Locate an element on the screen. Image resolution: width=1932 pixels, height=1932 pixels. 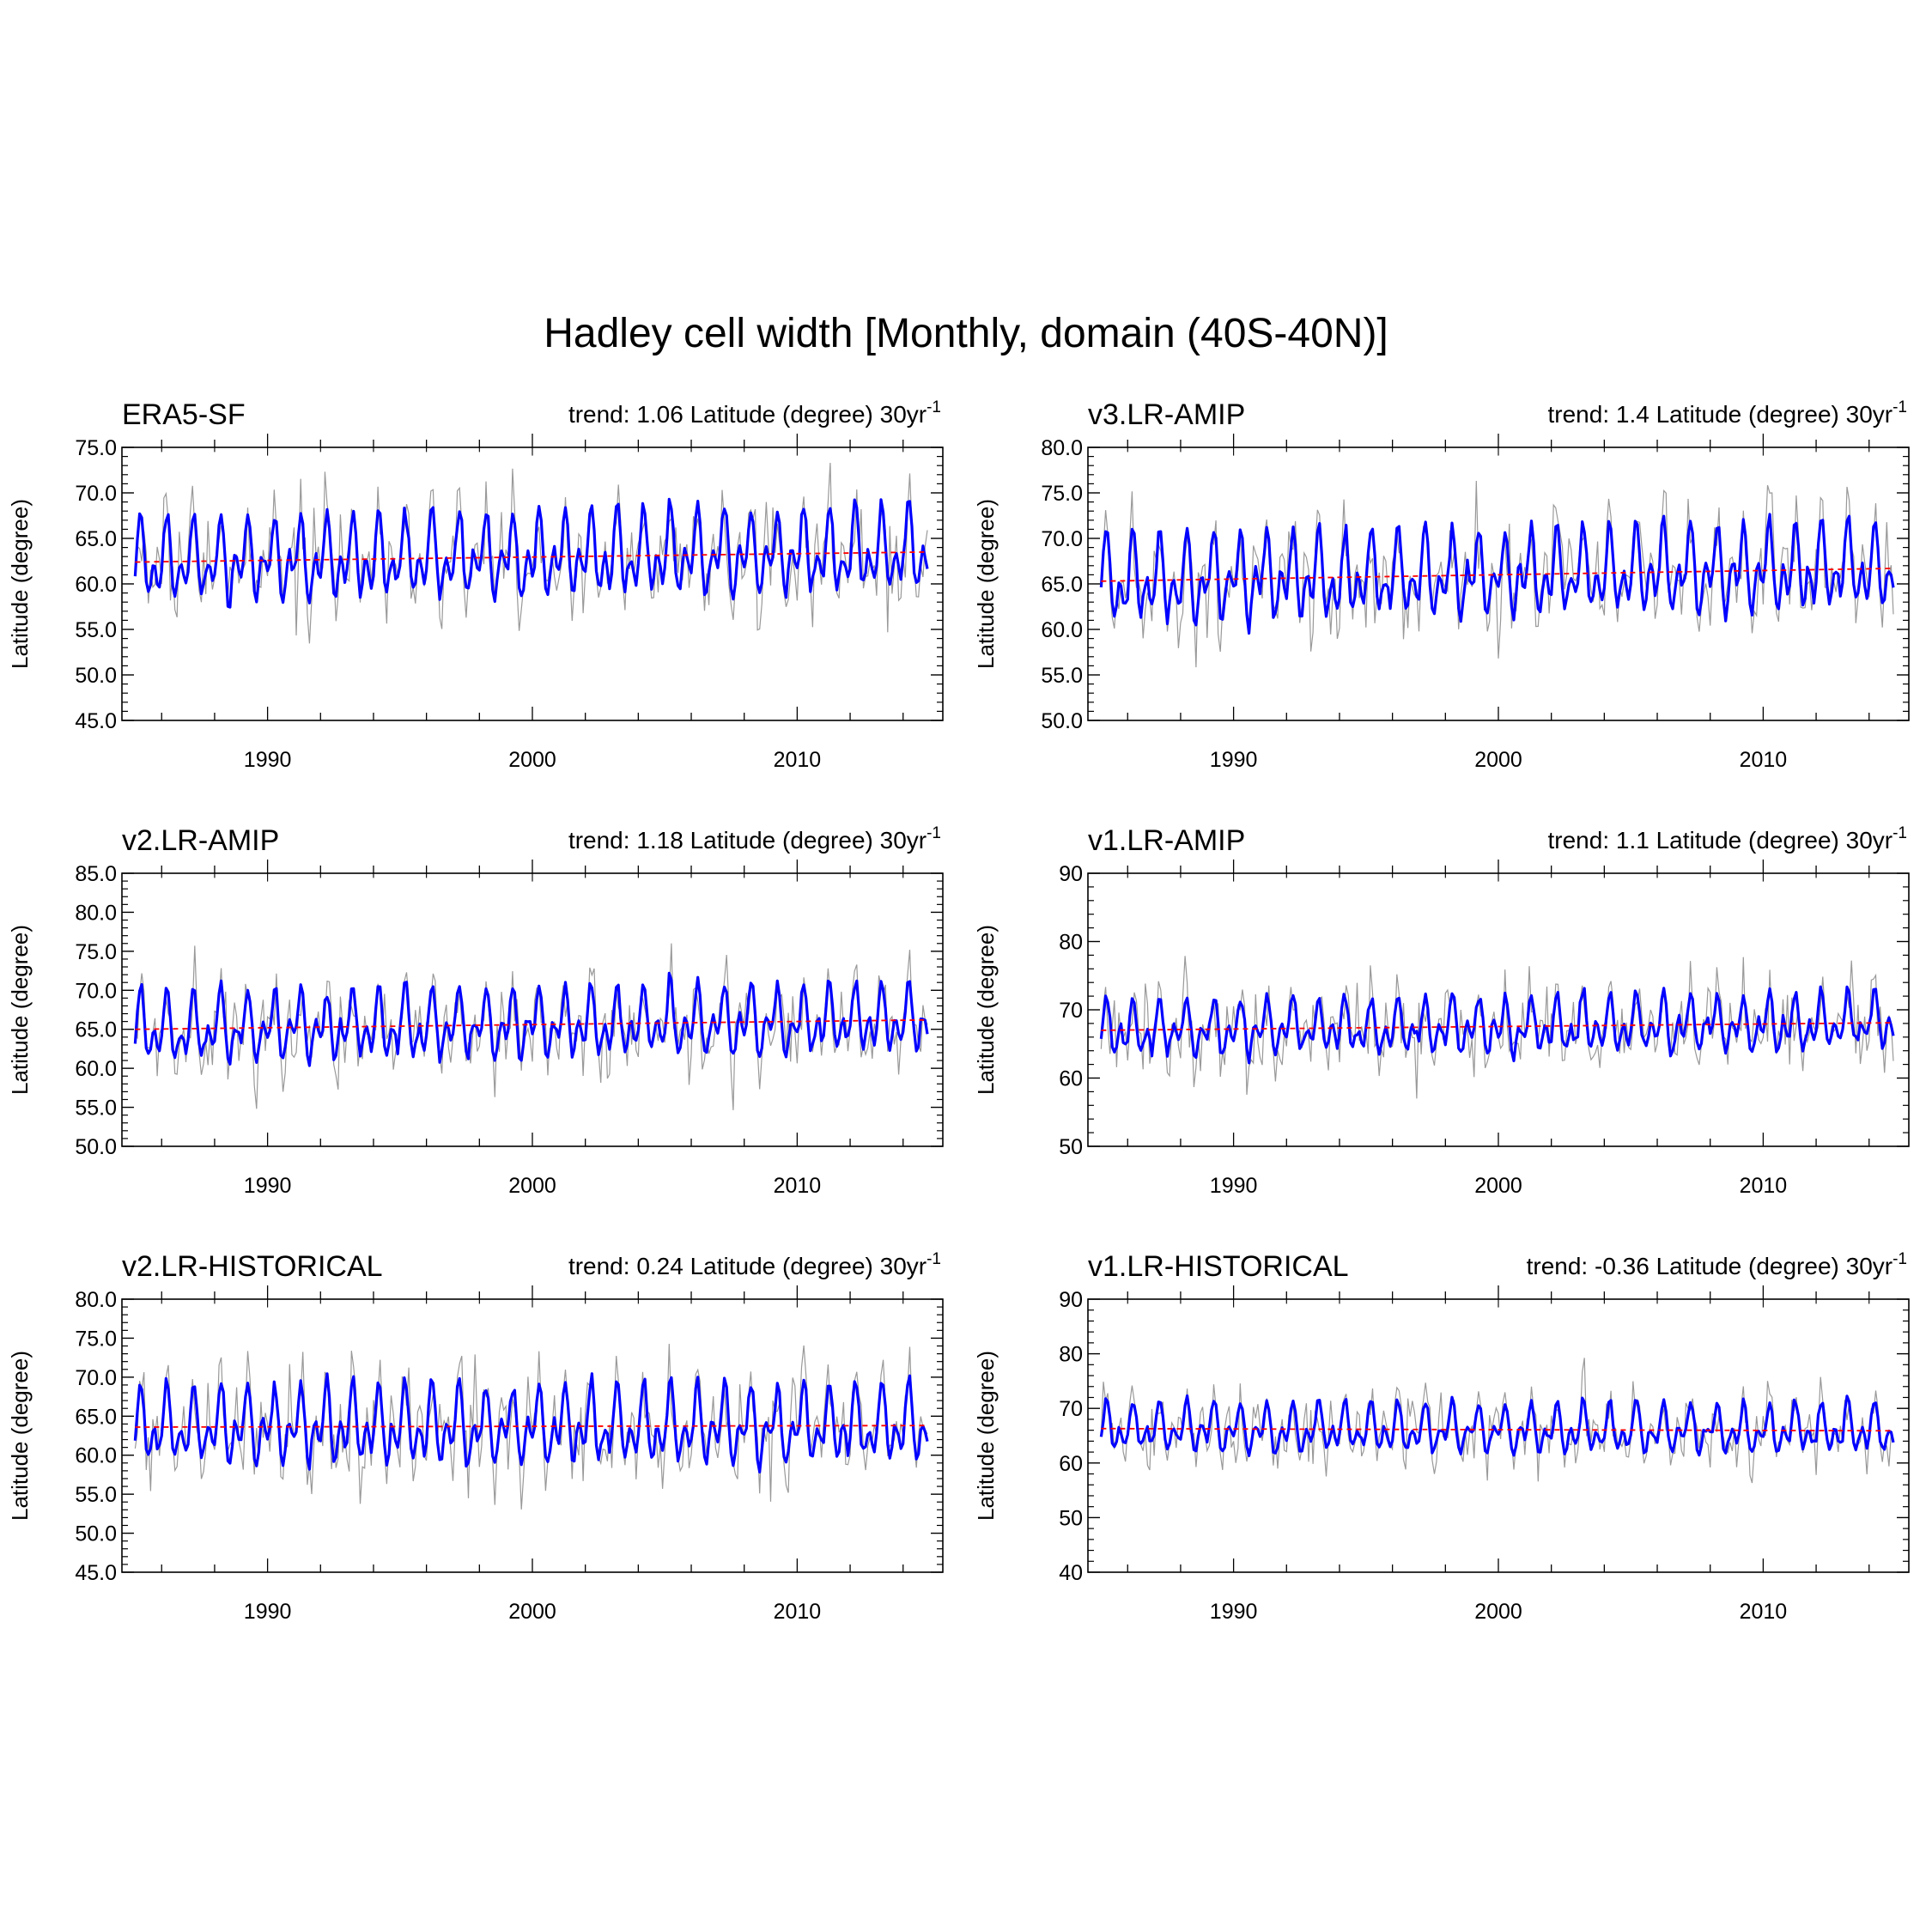
trend-label: trend: 1.4 Latitude (degree) 30yr-1 is located at coordinates (1728, 413).